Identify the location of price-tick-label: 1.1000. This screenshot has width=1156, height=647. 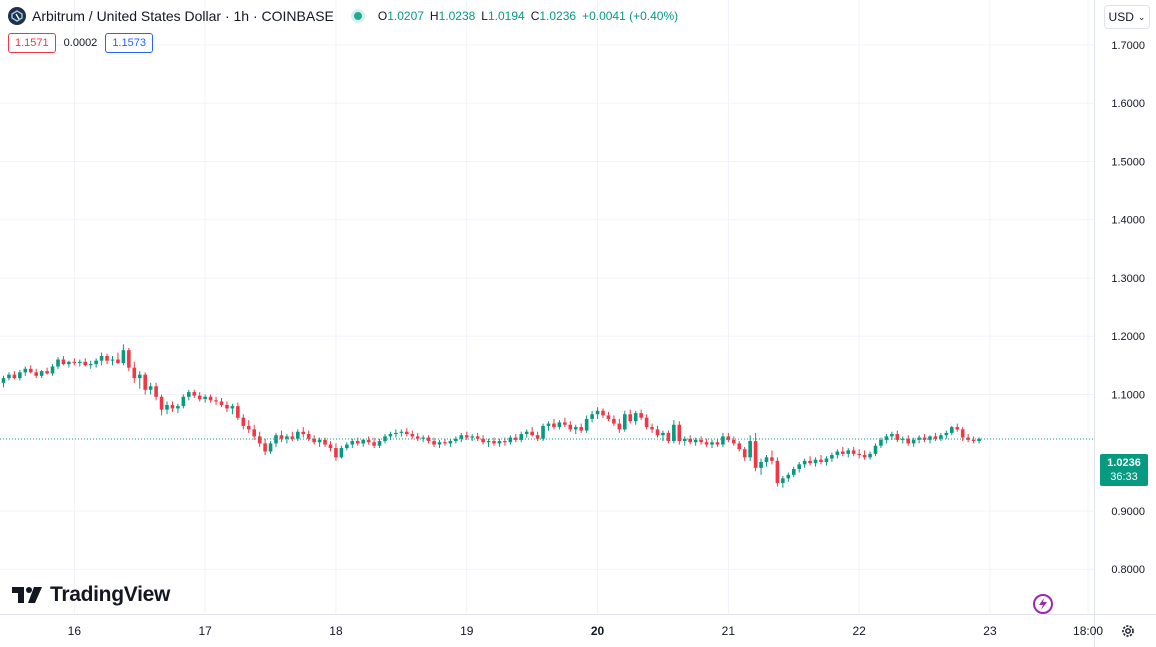
(1128, 395).